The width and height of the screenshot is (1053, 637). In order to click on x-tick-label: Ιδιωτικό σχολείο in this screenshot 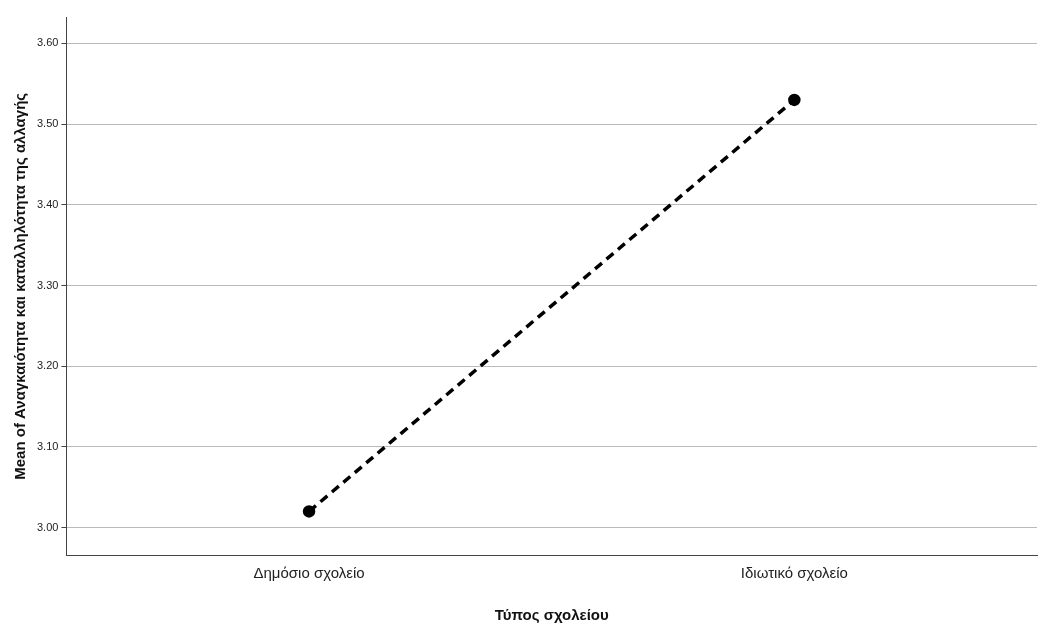, I will do `click(794, 573)`.